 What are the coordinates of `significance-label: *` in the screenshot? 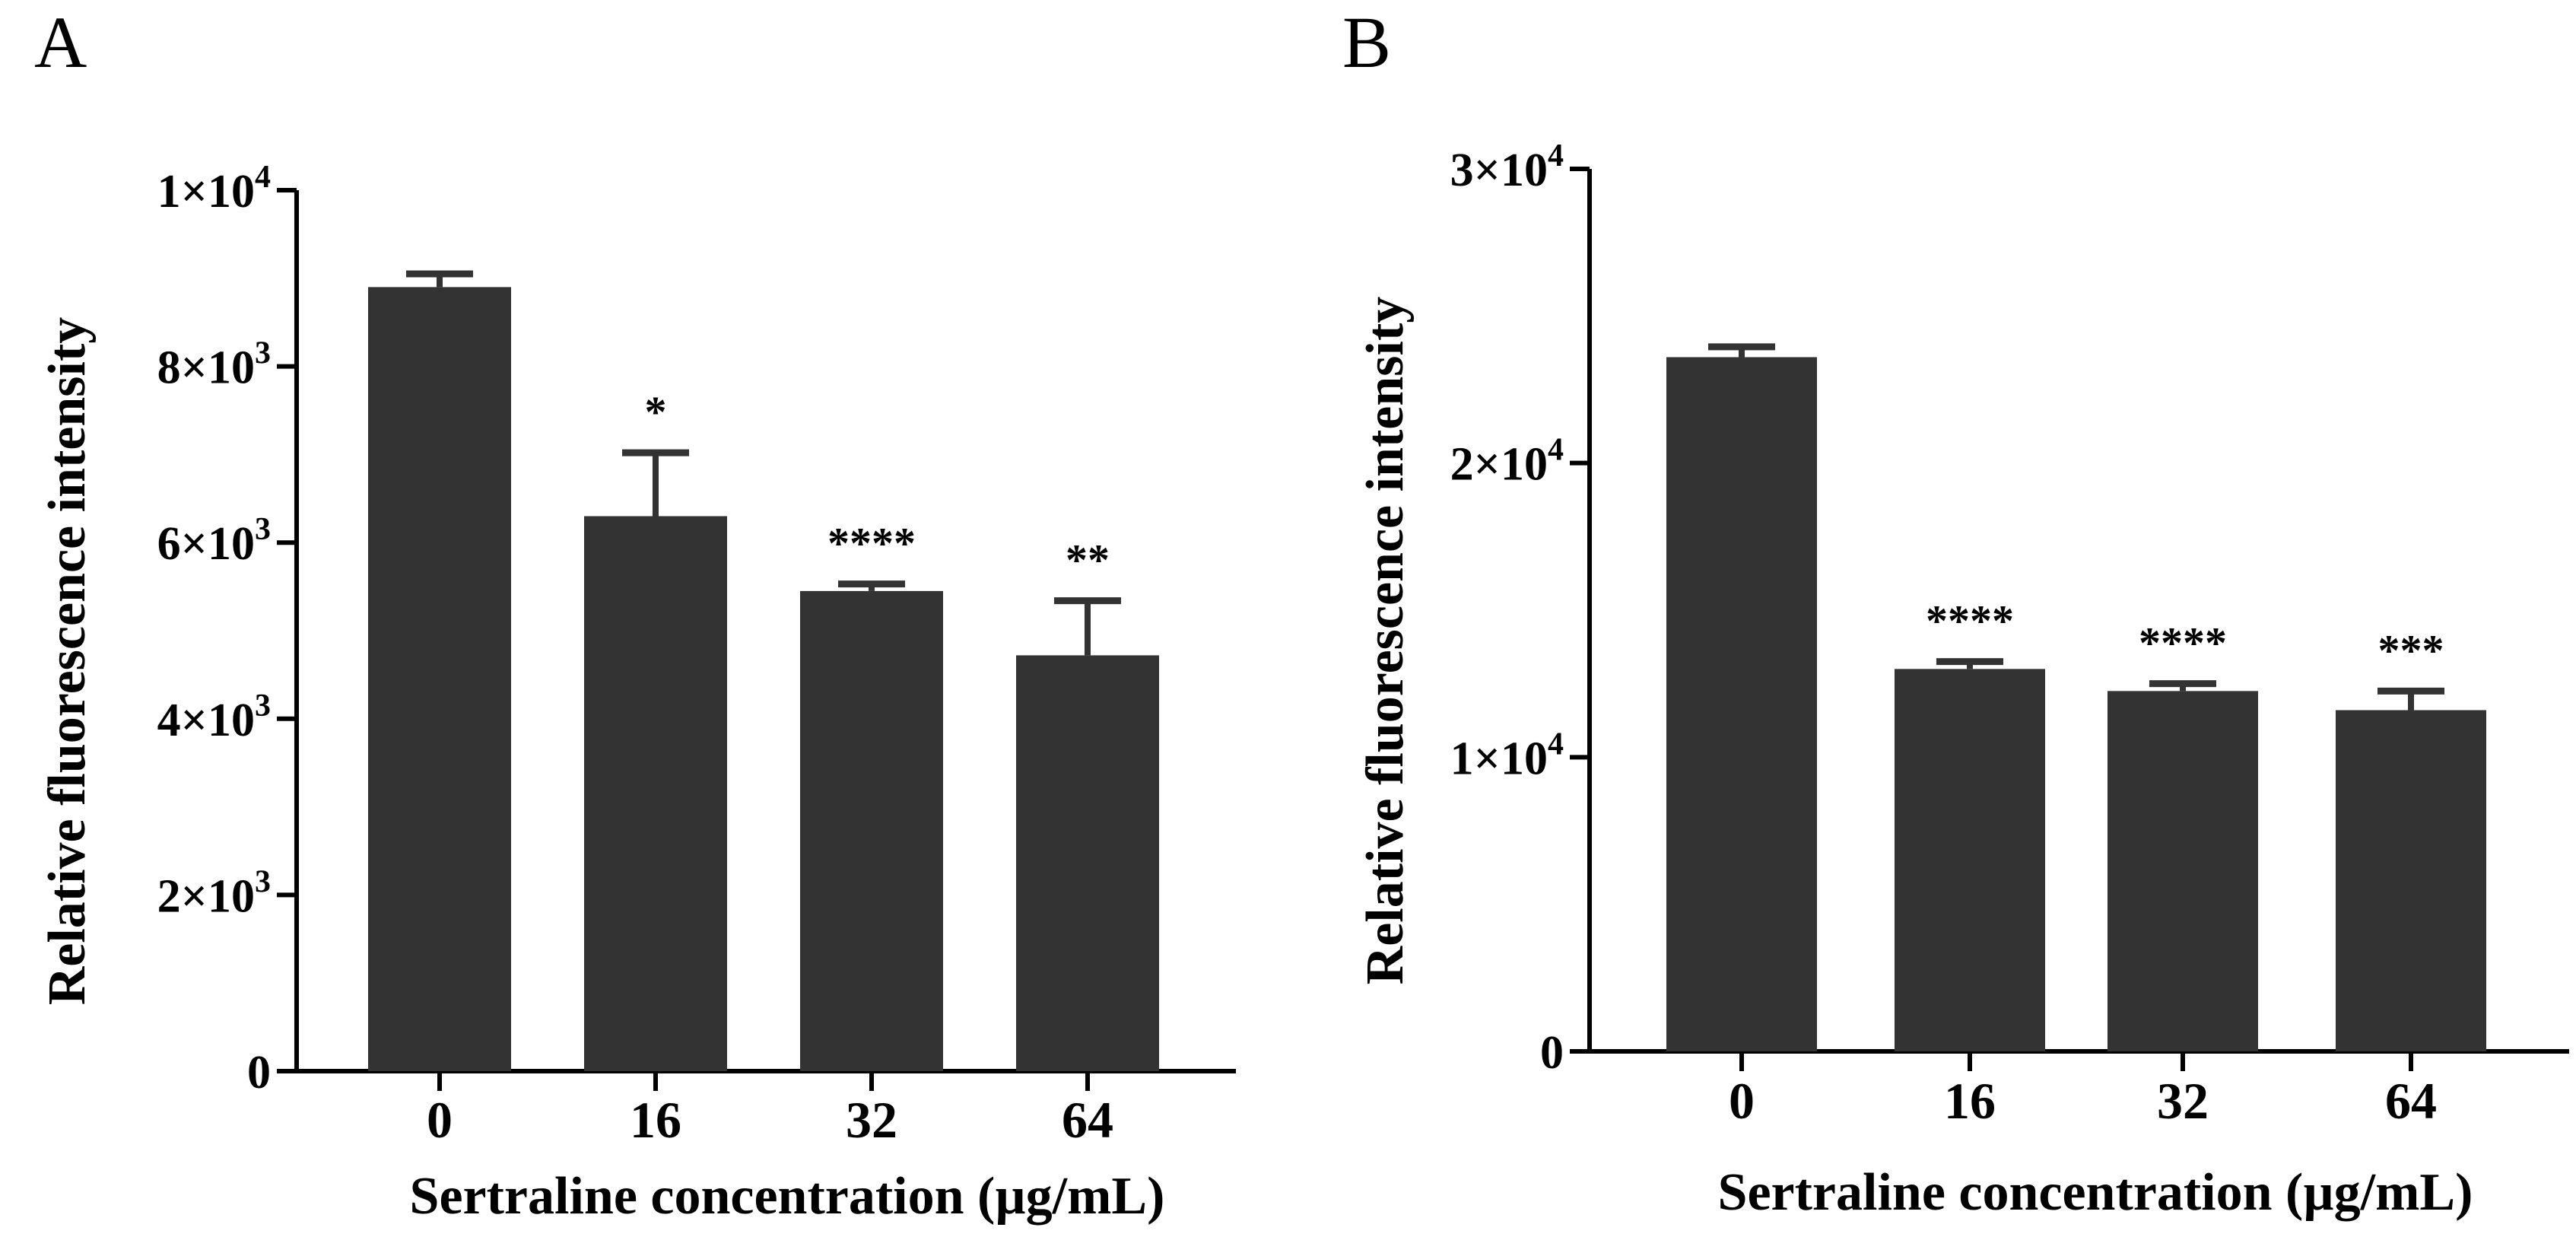 It's located at (656, 412).